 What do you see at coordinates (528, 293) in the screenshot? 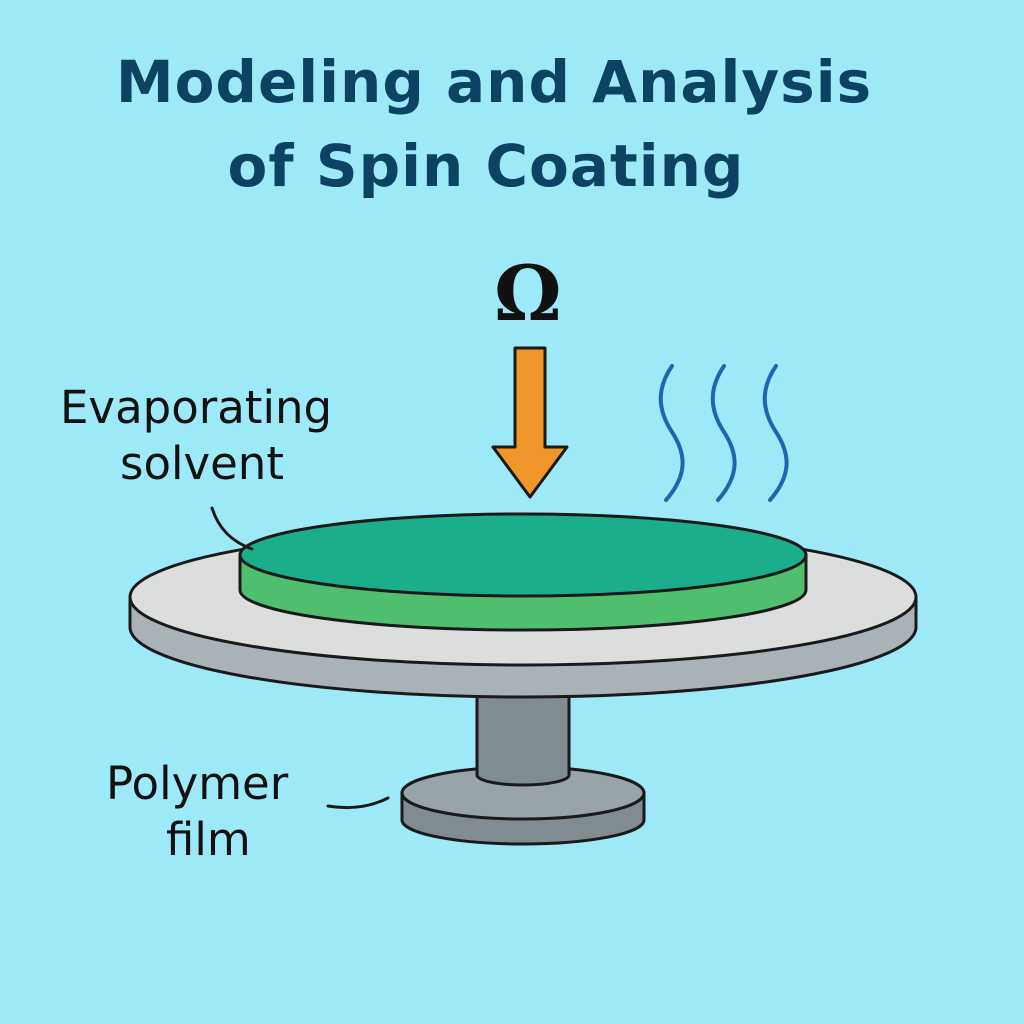
I see `angular-velocity-symbol: Ω` at bounding box center [528, 293].